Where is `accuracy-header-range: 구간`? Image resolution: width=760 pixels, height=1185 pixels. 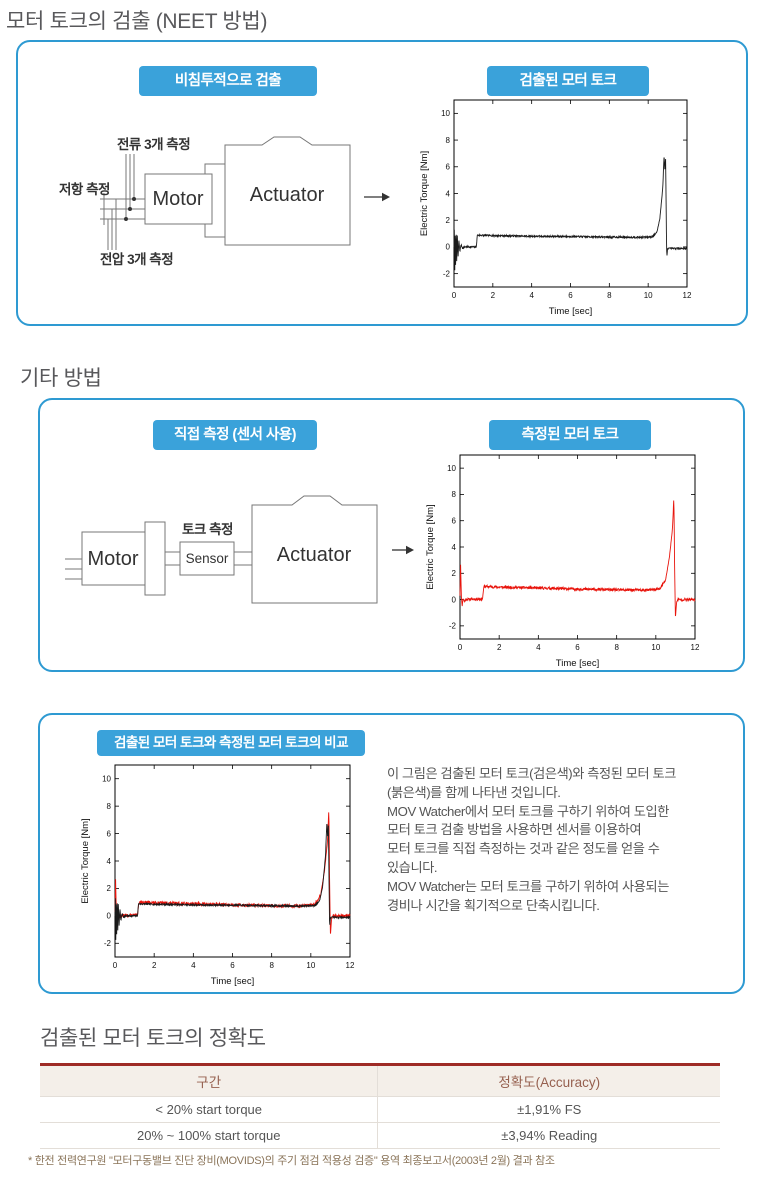
accuracy-header-range: 구간 is located at coordinates (209, 1080).